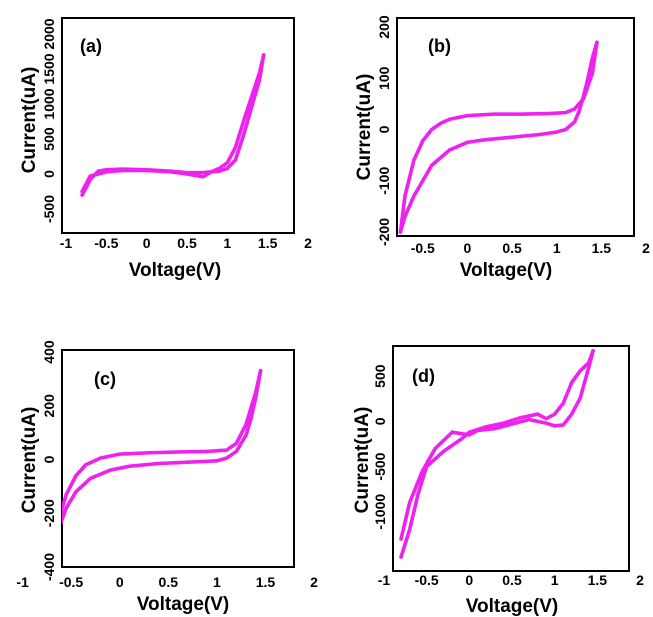 The width and height of the screenshot is (653, 617). I want to click on y-tick-label: 400, so click(49, 352).